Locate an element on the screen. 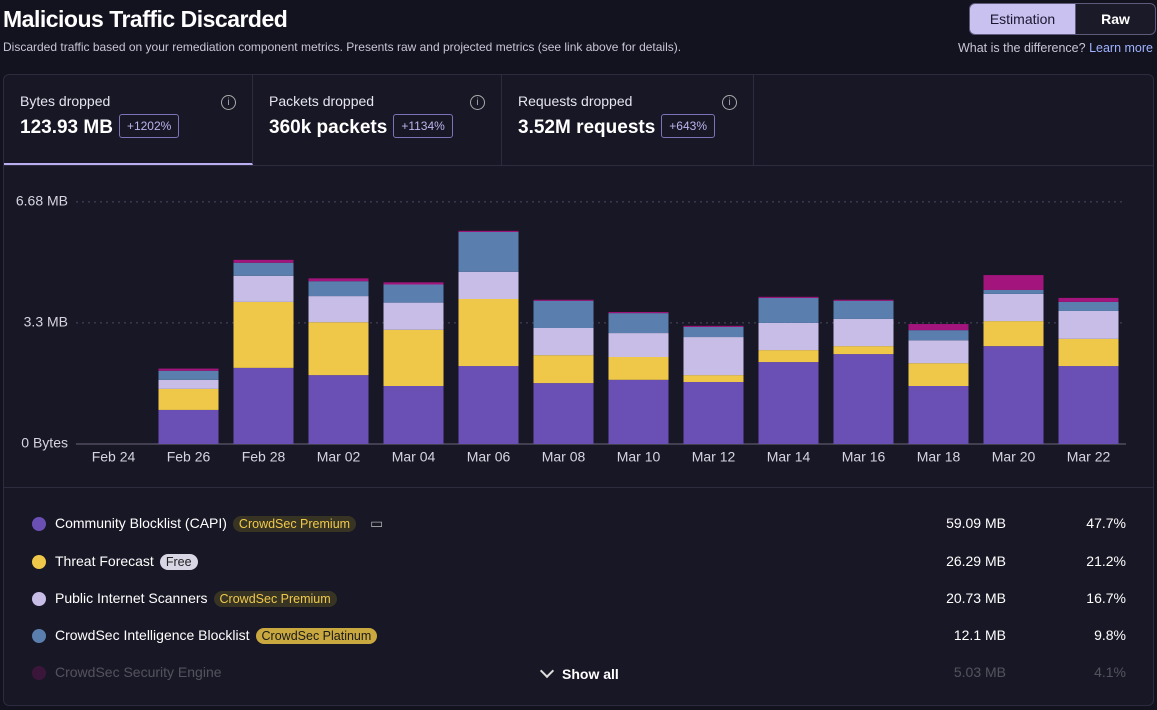 Image resolution: width=1157 pixels, height=710 pixels. legend-name: Community Blocklist (CAPI) is located at coordinates (141, 523).